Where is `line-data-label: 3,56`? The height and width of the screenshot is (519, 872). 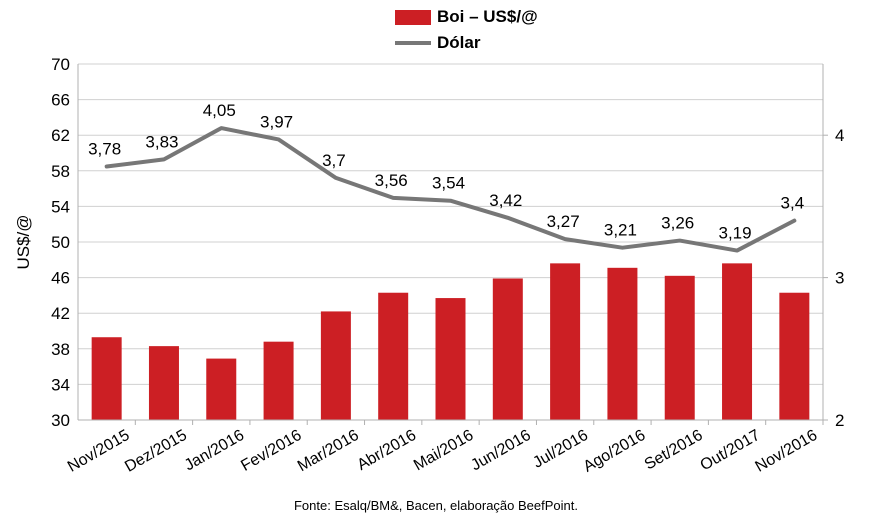
line-data-label: 3,56 is located at coordinates (391, 180).